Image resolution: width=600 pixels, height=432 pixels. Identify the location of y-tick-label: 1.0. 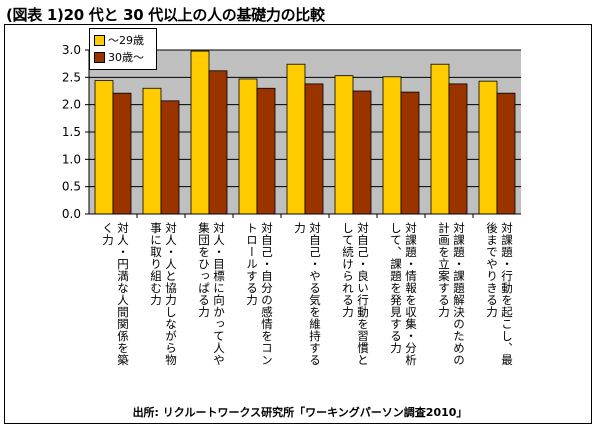
(71, 159).